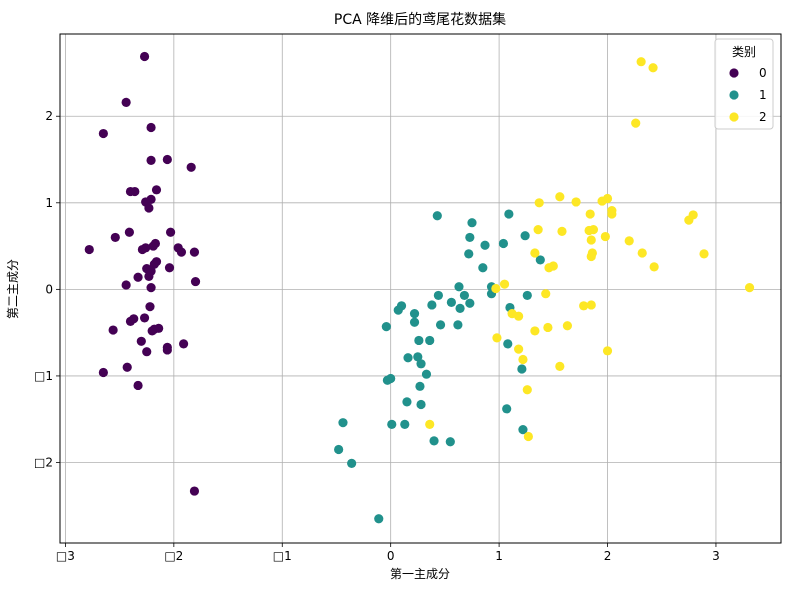 Image resolution: width=790 pixels, height=591 pixels. Describe the element at coordinates (744, 52) in the screenshot. I see `legend-title: 类别` at that location.